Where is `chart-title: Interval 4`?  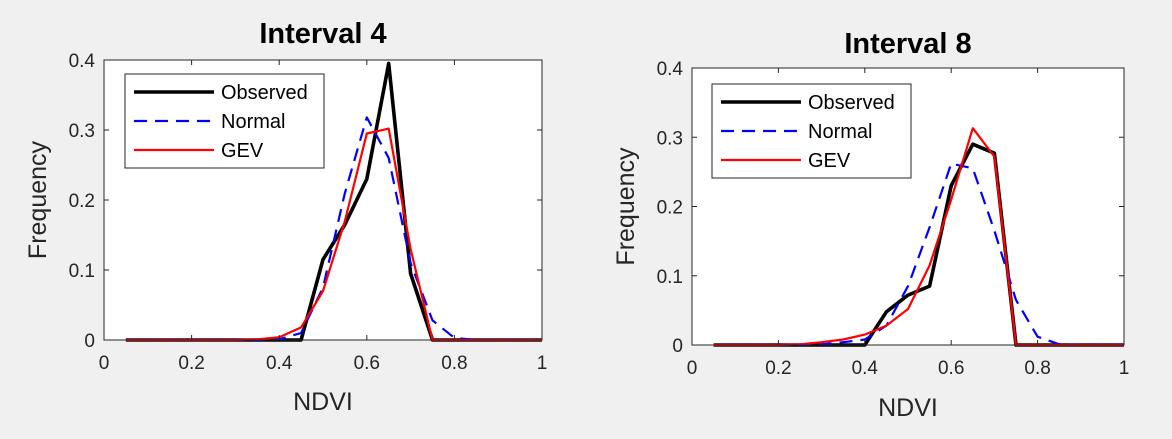
chart-title: Interval 4 is located at coordinates (322, 34).